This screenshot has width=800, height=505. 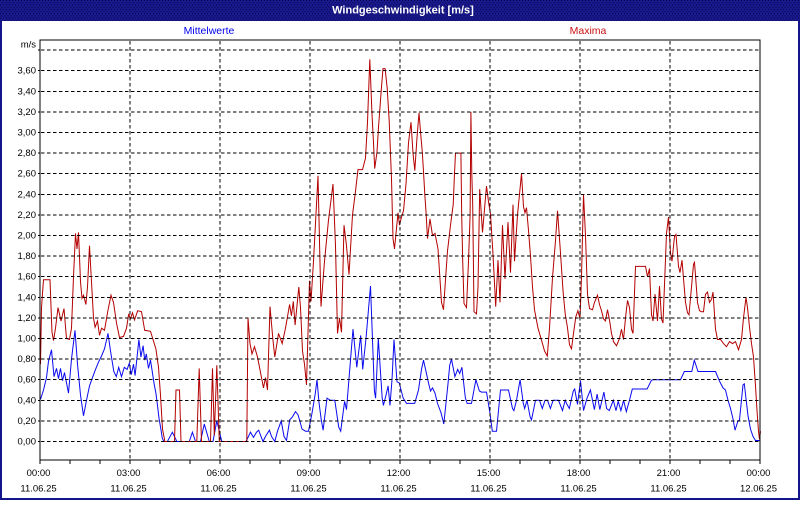 I want to click on svg-text: Maxima, so click(x=588, y=31).